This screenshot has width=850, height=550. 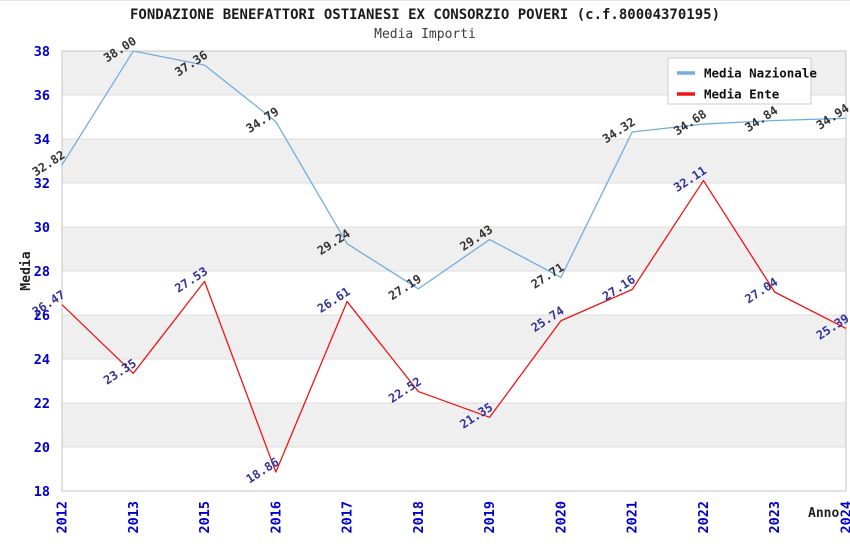 I want to click on legend, so click(x=739, y=81).